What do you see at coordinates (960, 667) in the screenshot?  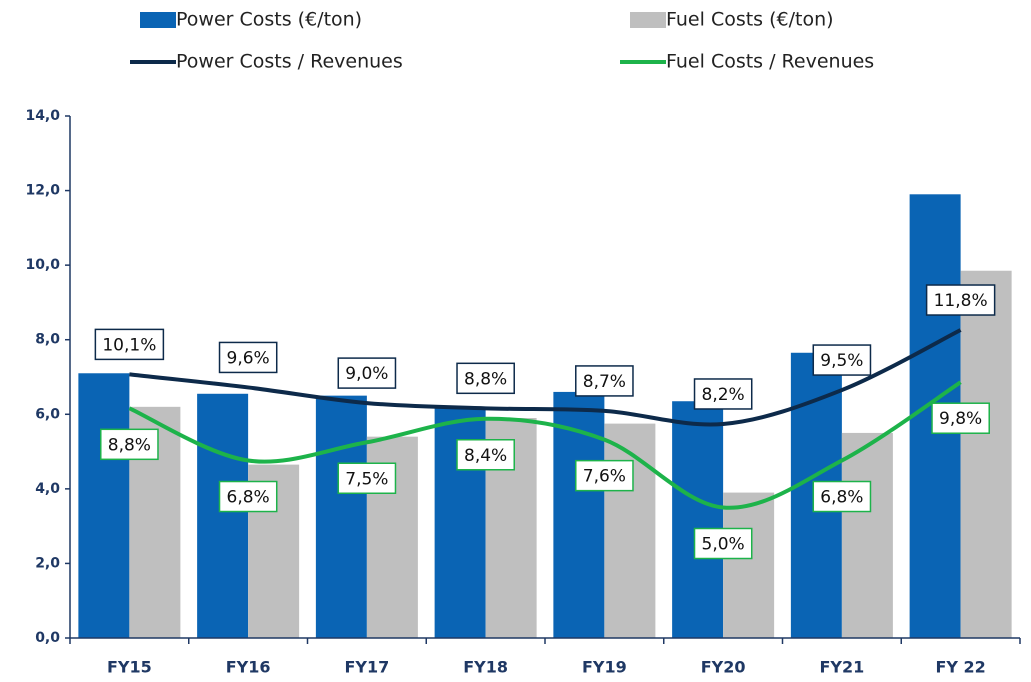 I see `x-tick-label: FY 22` at bounding box center [960, 667].